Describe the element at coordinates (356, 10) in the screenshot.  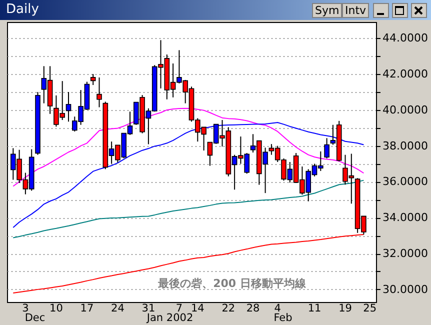
I see `text: Intv` at that location.